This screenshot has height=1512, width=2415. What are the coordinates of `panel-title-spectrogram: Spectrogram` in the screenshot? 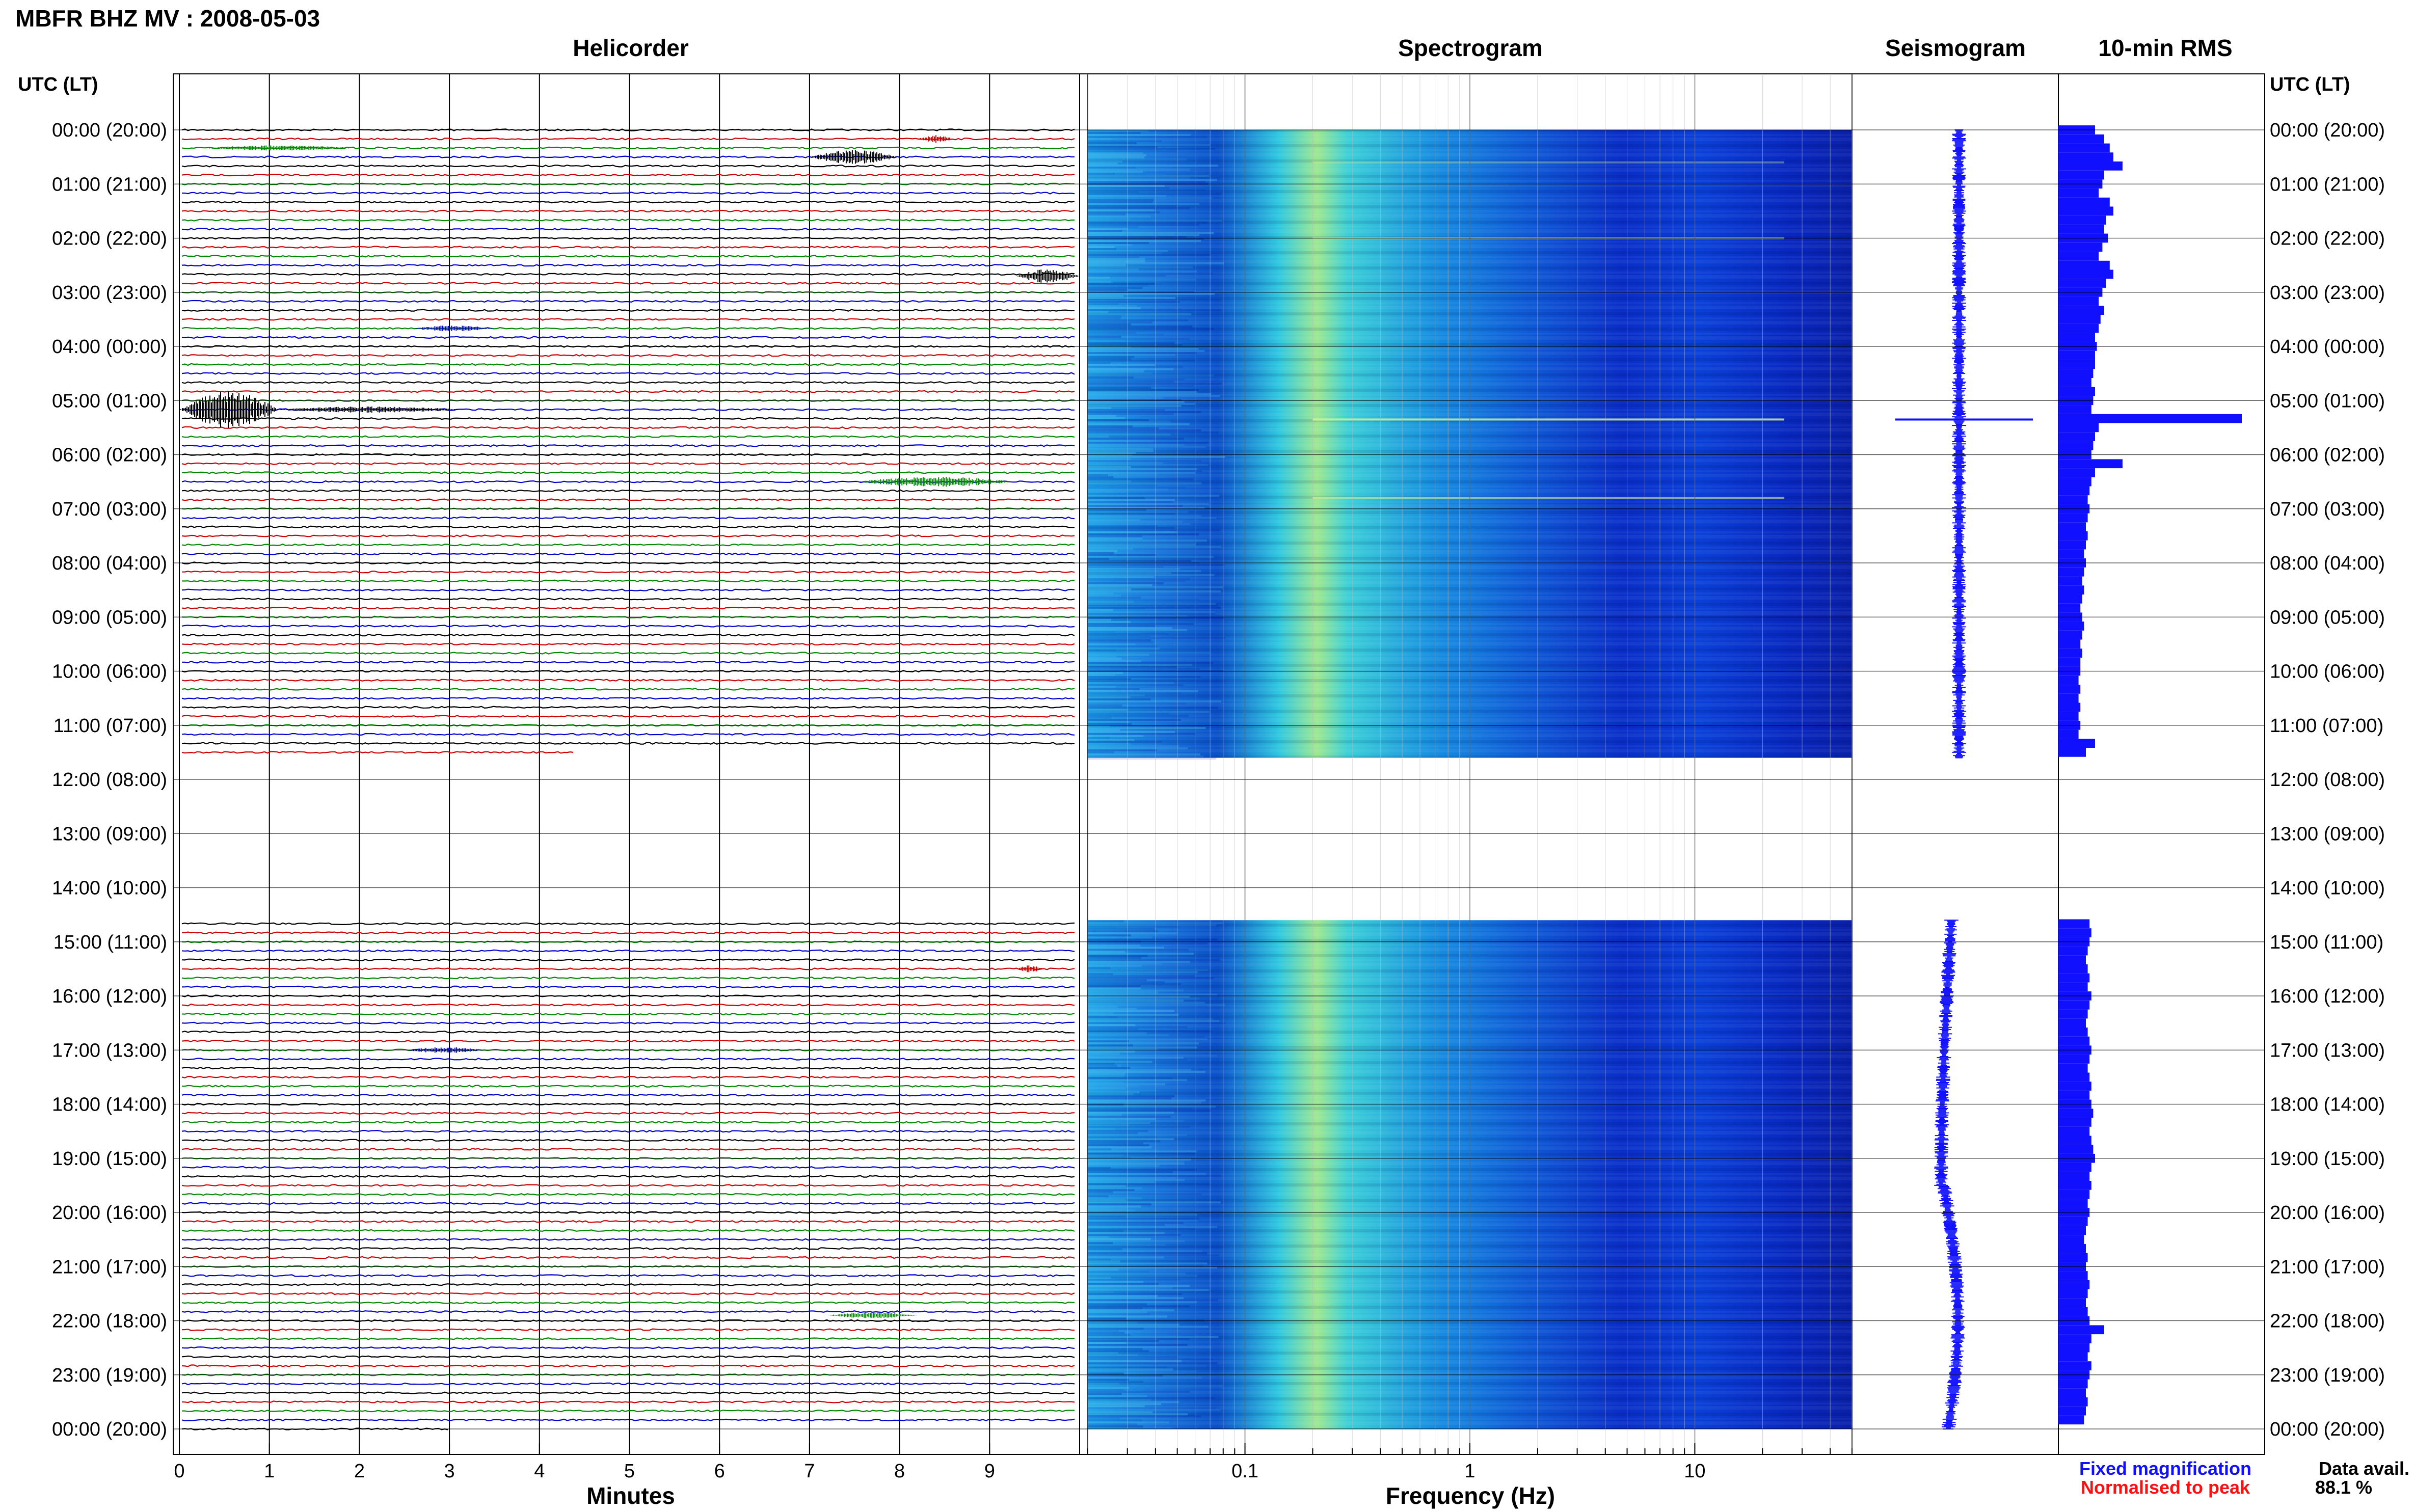 It's located at (1471, 48).